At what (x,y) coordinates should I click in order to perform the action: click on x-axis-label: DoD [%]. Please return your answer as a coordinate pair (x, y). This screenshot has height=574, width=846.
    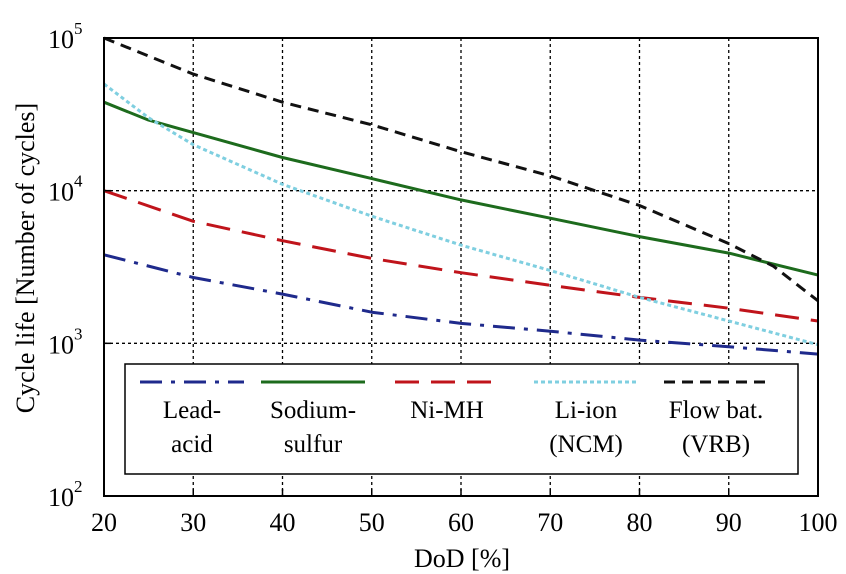
    Looking at the image, I should click on (462, 558).